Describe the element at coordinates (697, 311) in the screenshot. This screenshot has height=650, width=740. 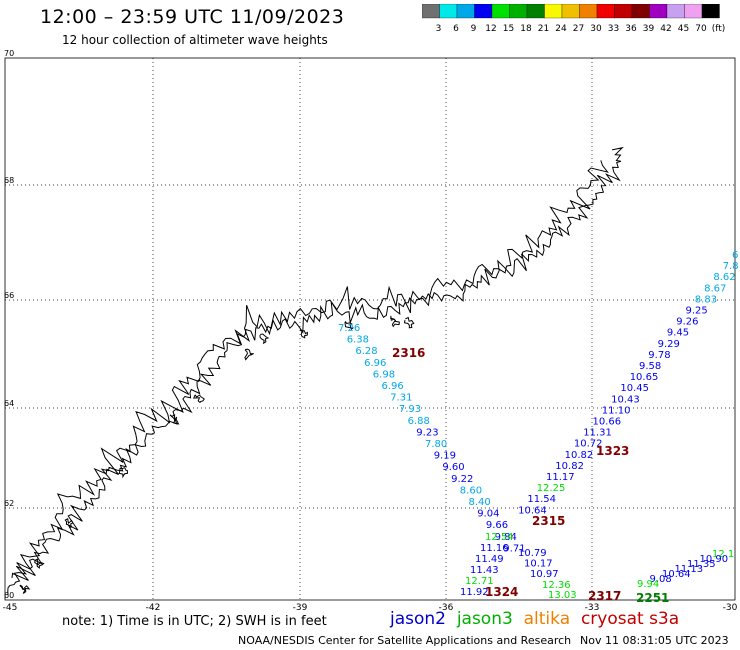
I see `wave-height-value: 9.25` at that location.